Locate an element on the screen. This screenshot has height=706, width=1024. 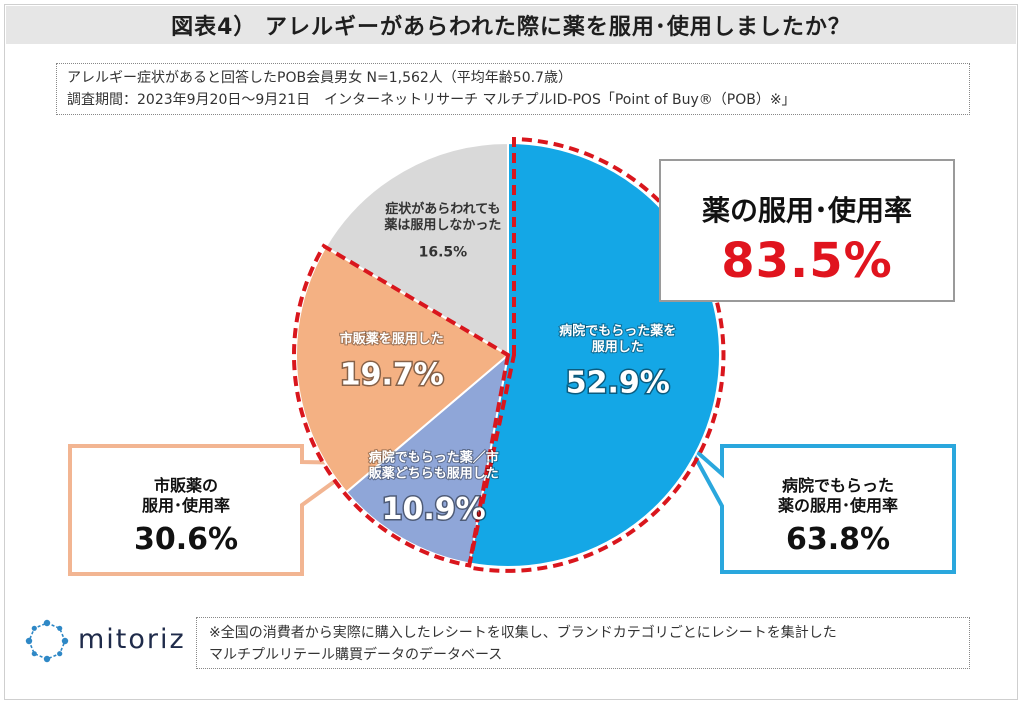
slice-1-label-line-2: 服用した is located at coordinates (618, 347).